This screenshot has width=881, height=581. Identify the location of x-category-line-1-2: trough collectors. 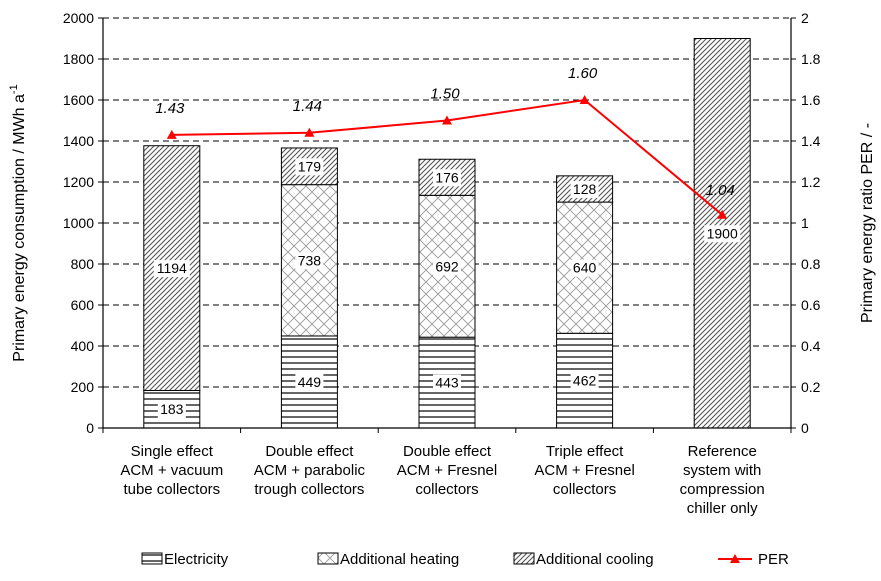
(309, 489).